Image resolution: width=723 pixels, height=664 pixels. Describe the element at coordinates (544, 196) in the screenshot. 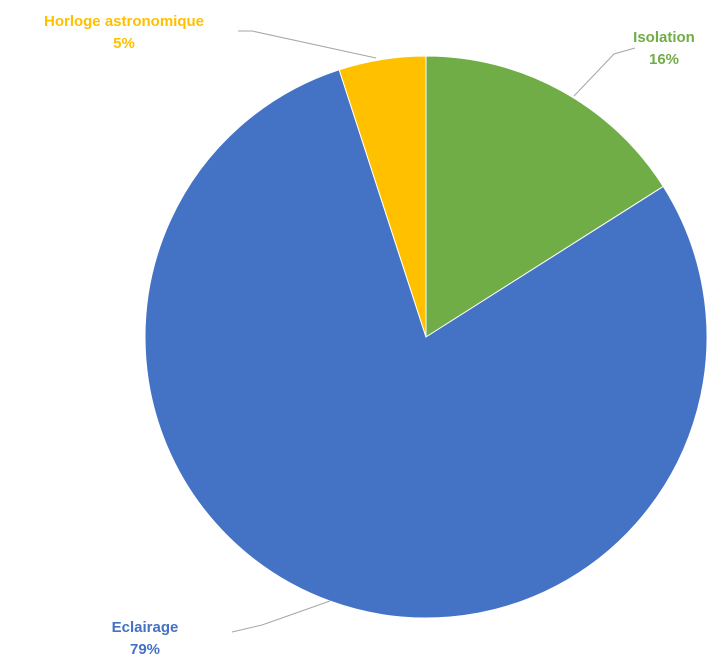

I see `pie-slice-isolation` at that location.